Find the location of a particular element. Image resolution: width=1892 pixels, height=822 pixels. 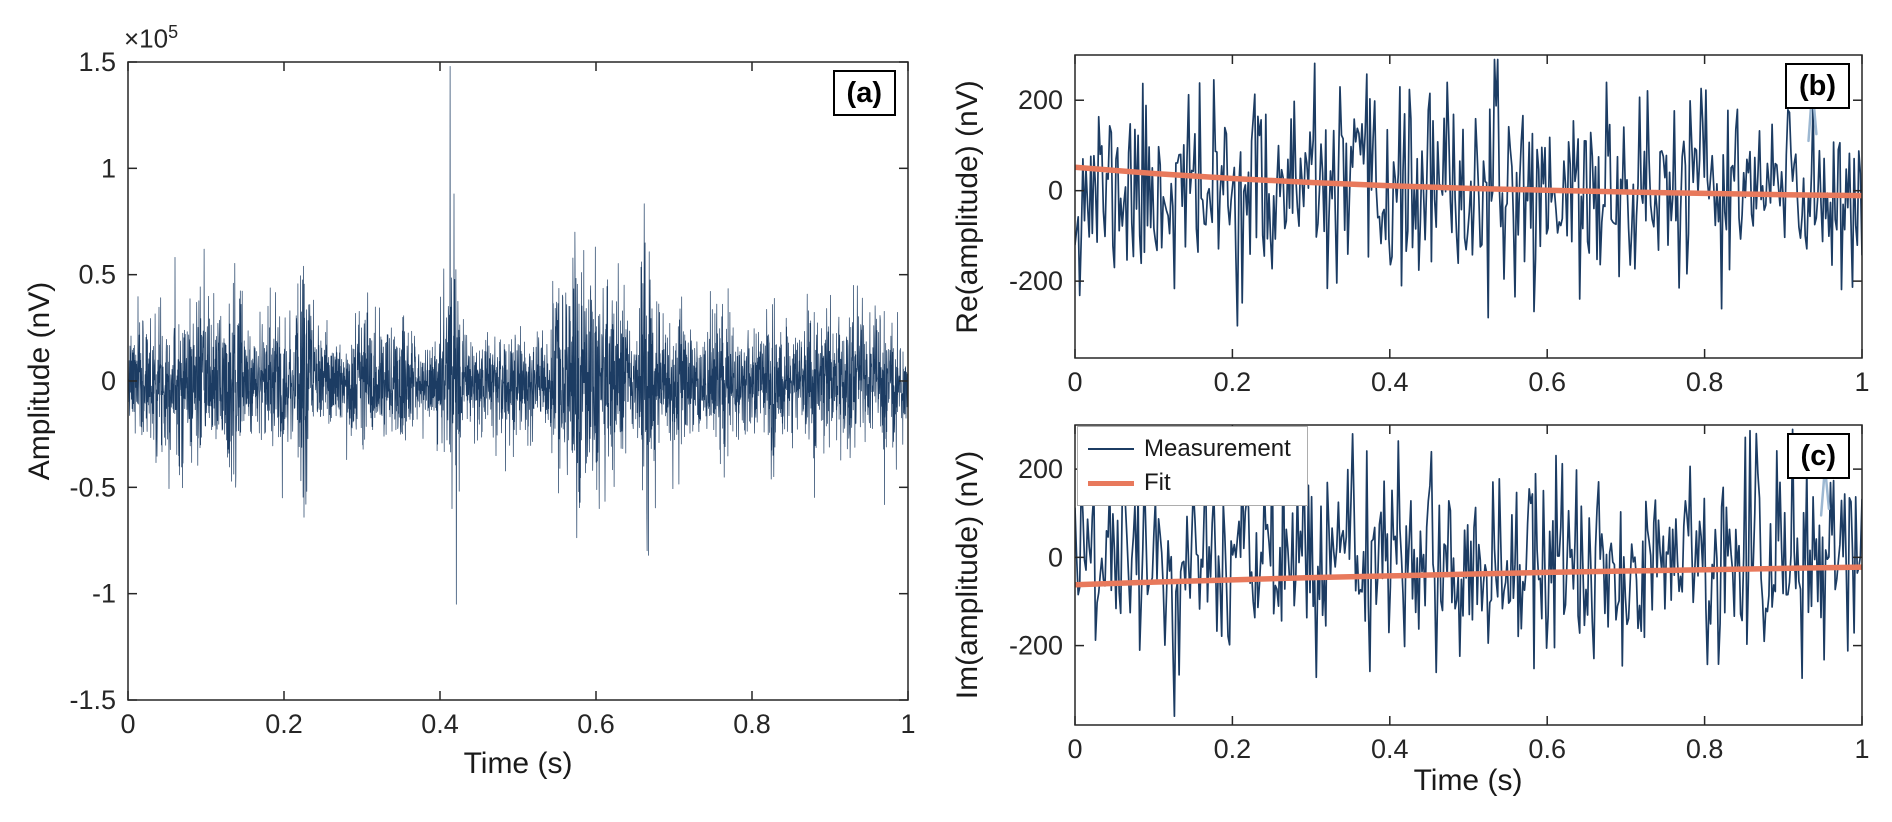

x-tick-label-a: 0 is located at coordinates (127, 724).